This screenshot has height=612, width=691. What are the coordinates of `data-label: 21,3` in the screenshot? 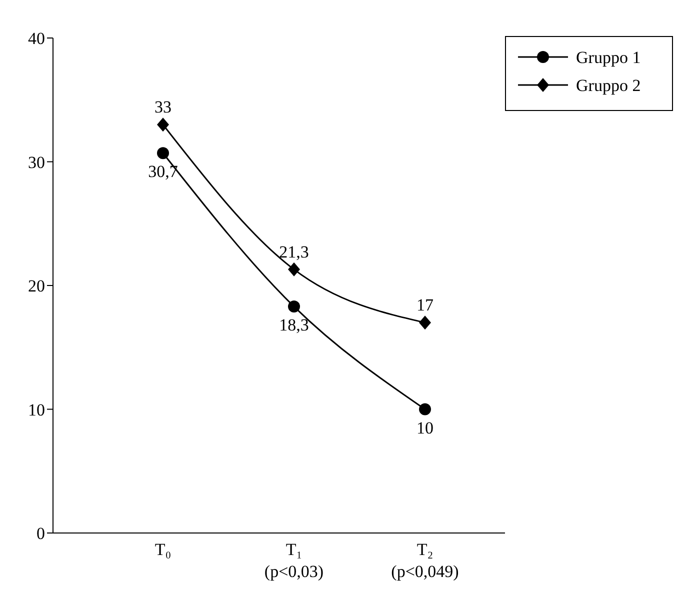 It's located at (294, 252).